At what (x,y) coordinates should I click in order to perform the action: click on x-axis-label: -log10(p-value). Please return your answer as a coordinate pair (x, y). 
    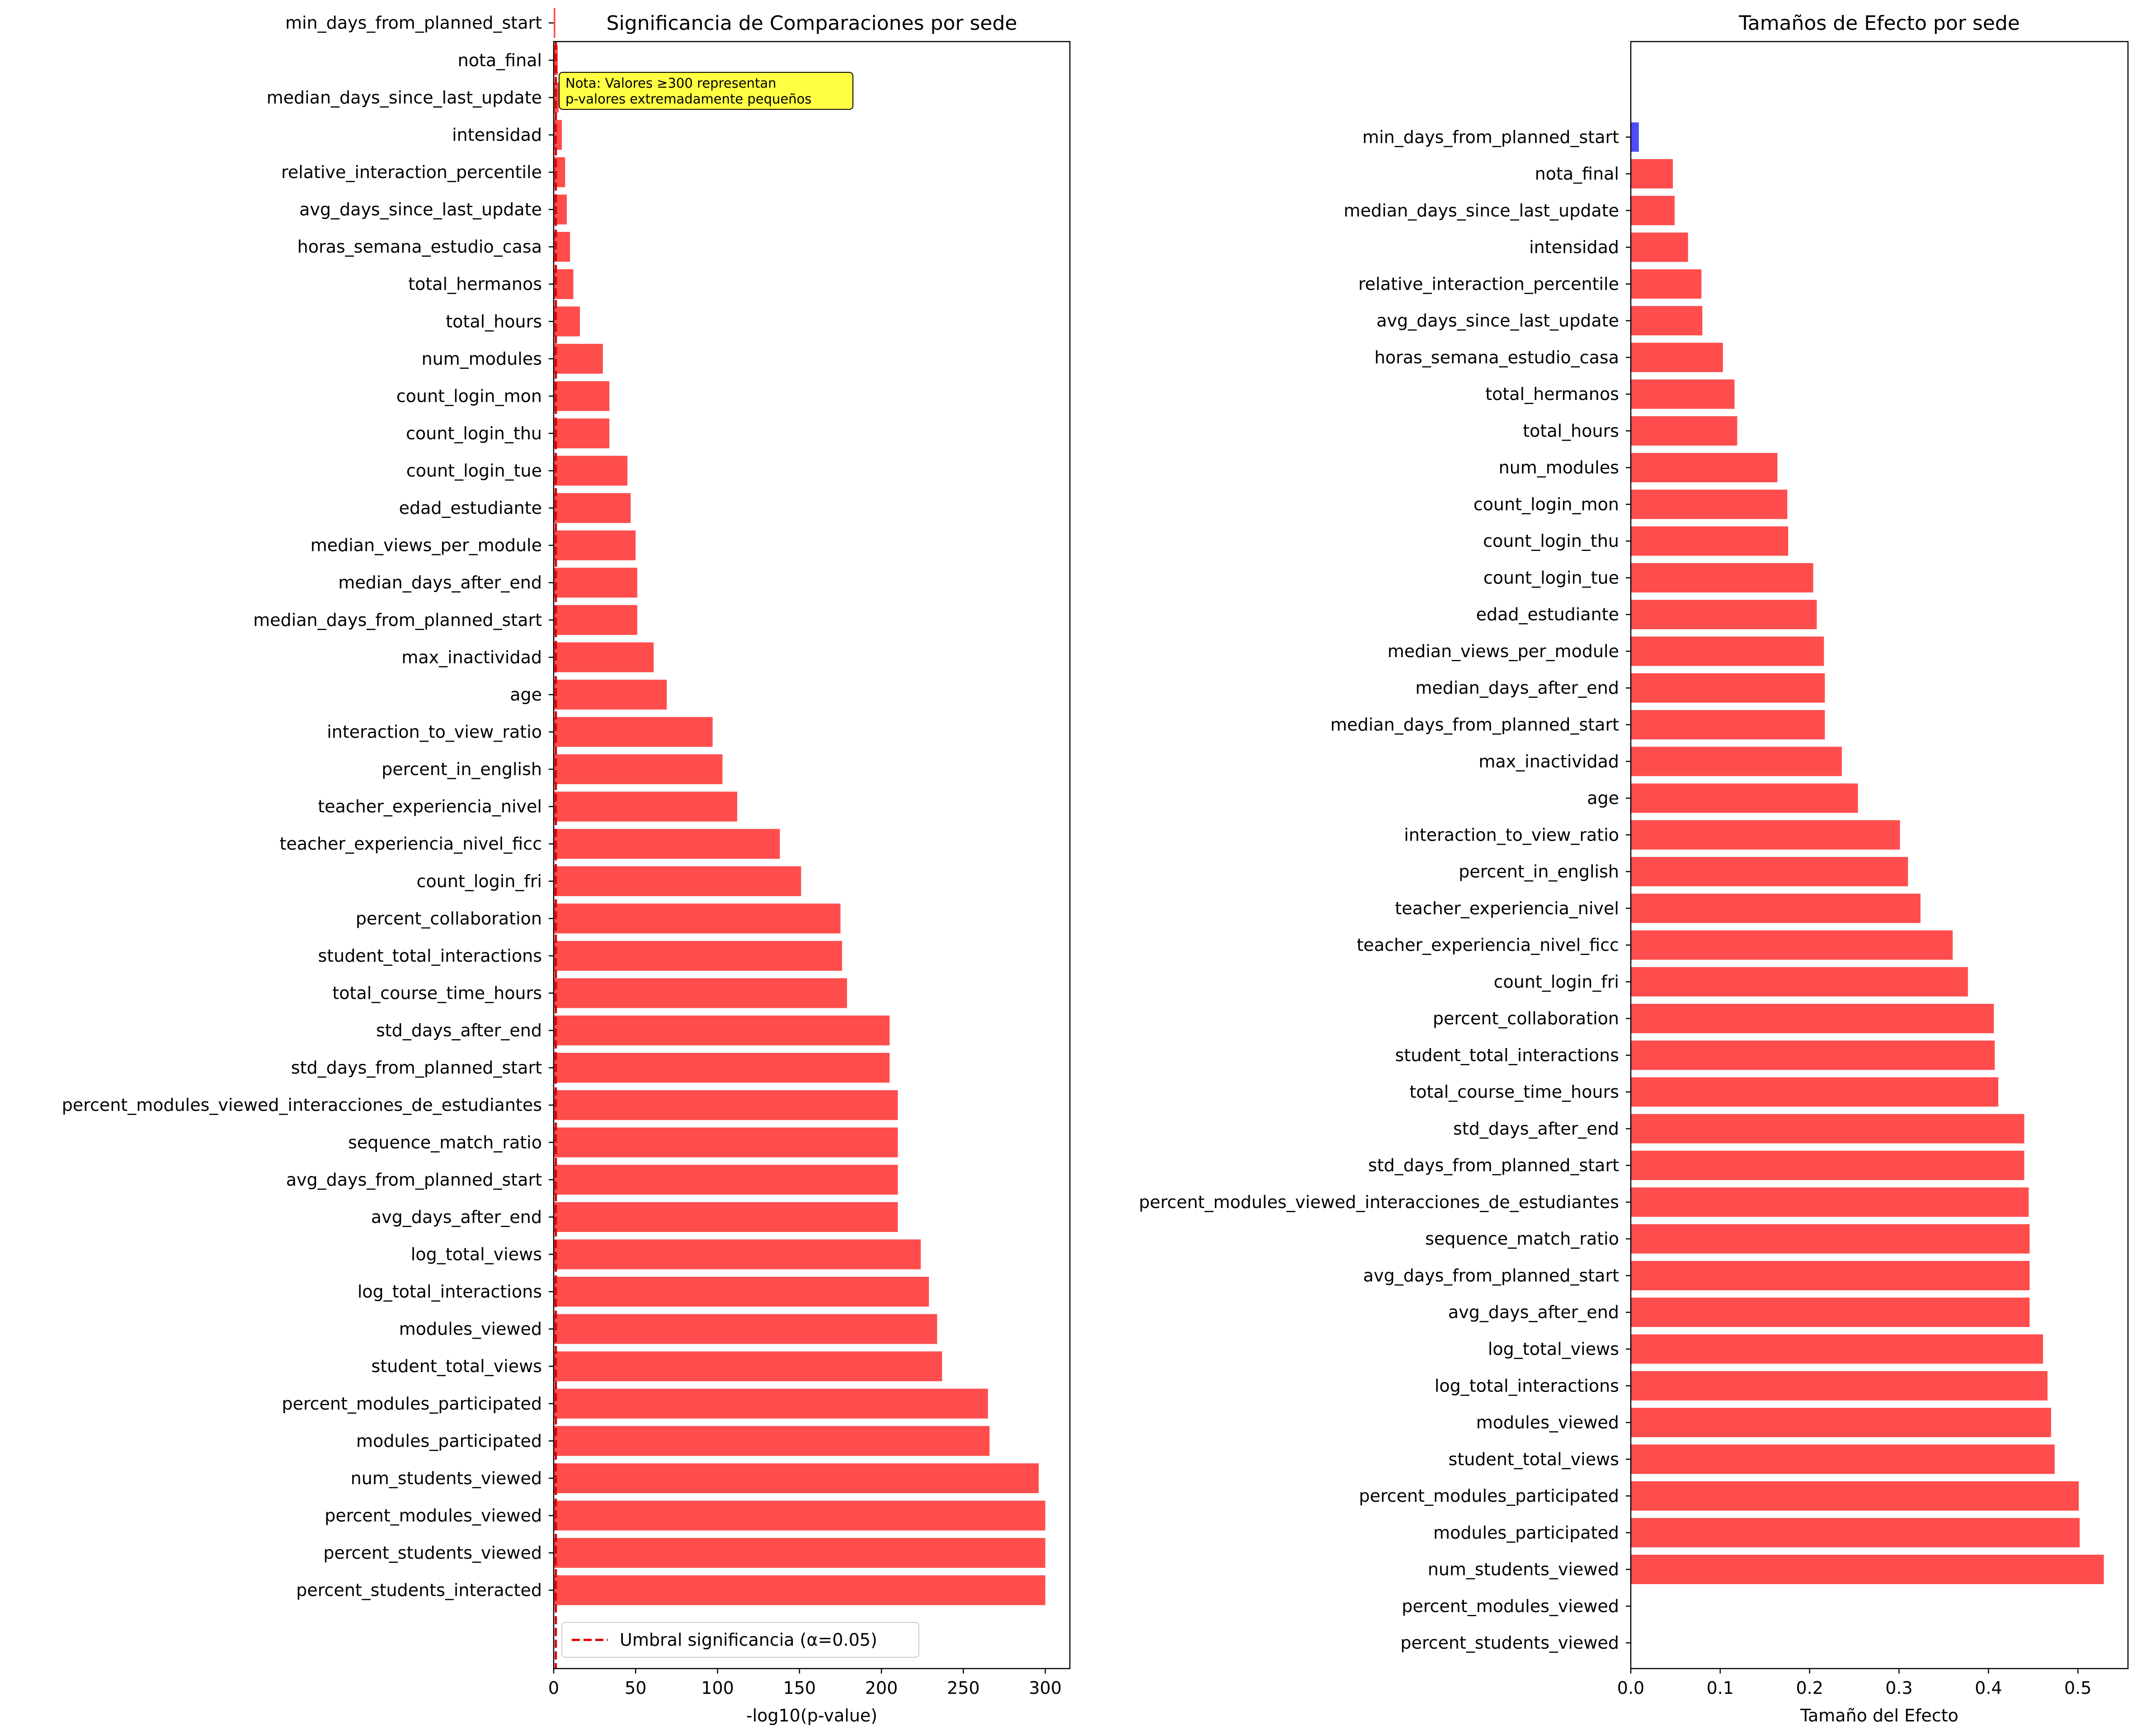
    Looking at the image, I should click on (811, 1716).